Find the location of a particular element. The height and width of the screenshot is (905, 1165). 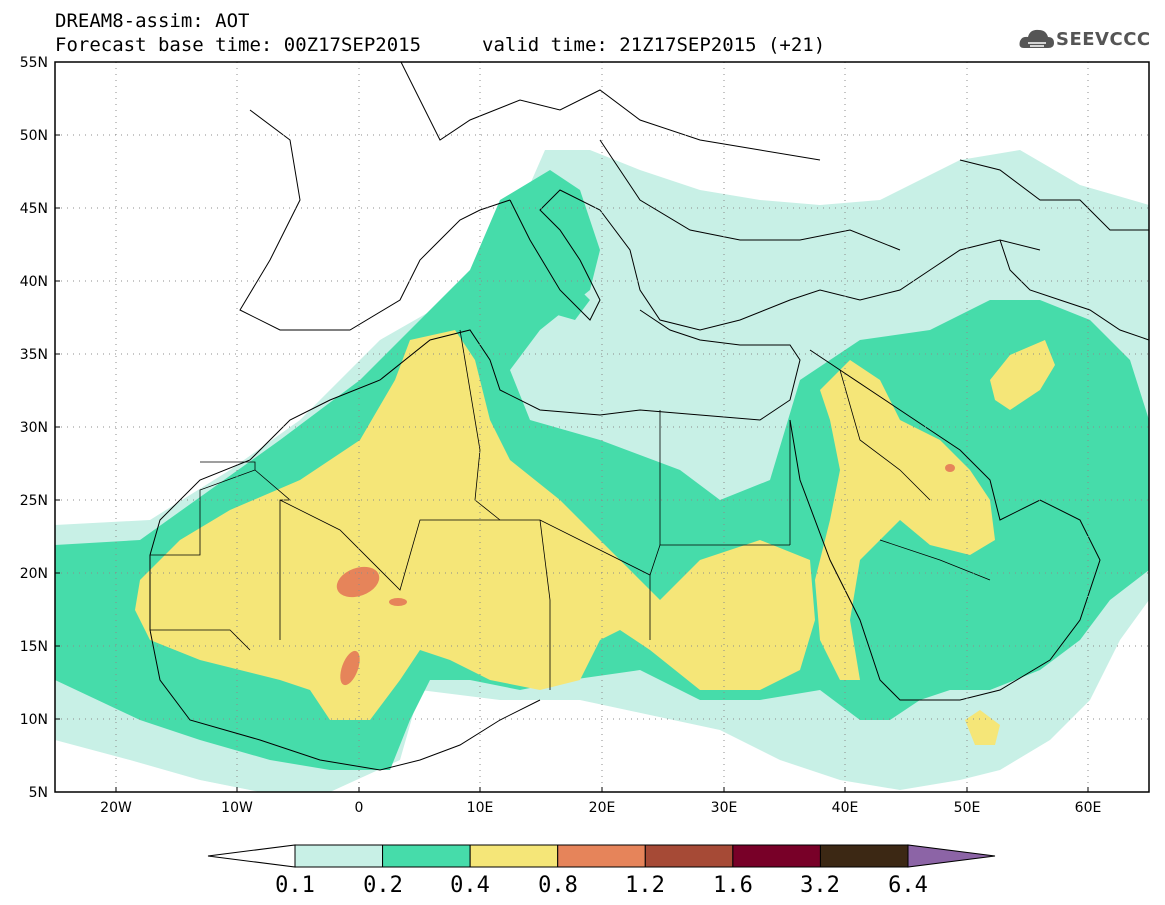

colorbar-boxes is located at coordinates (601, 856).